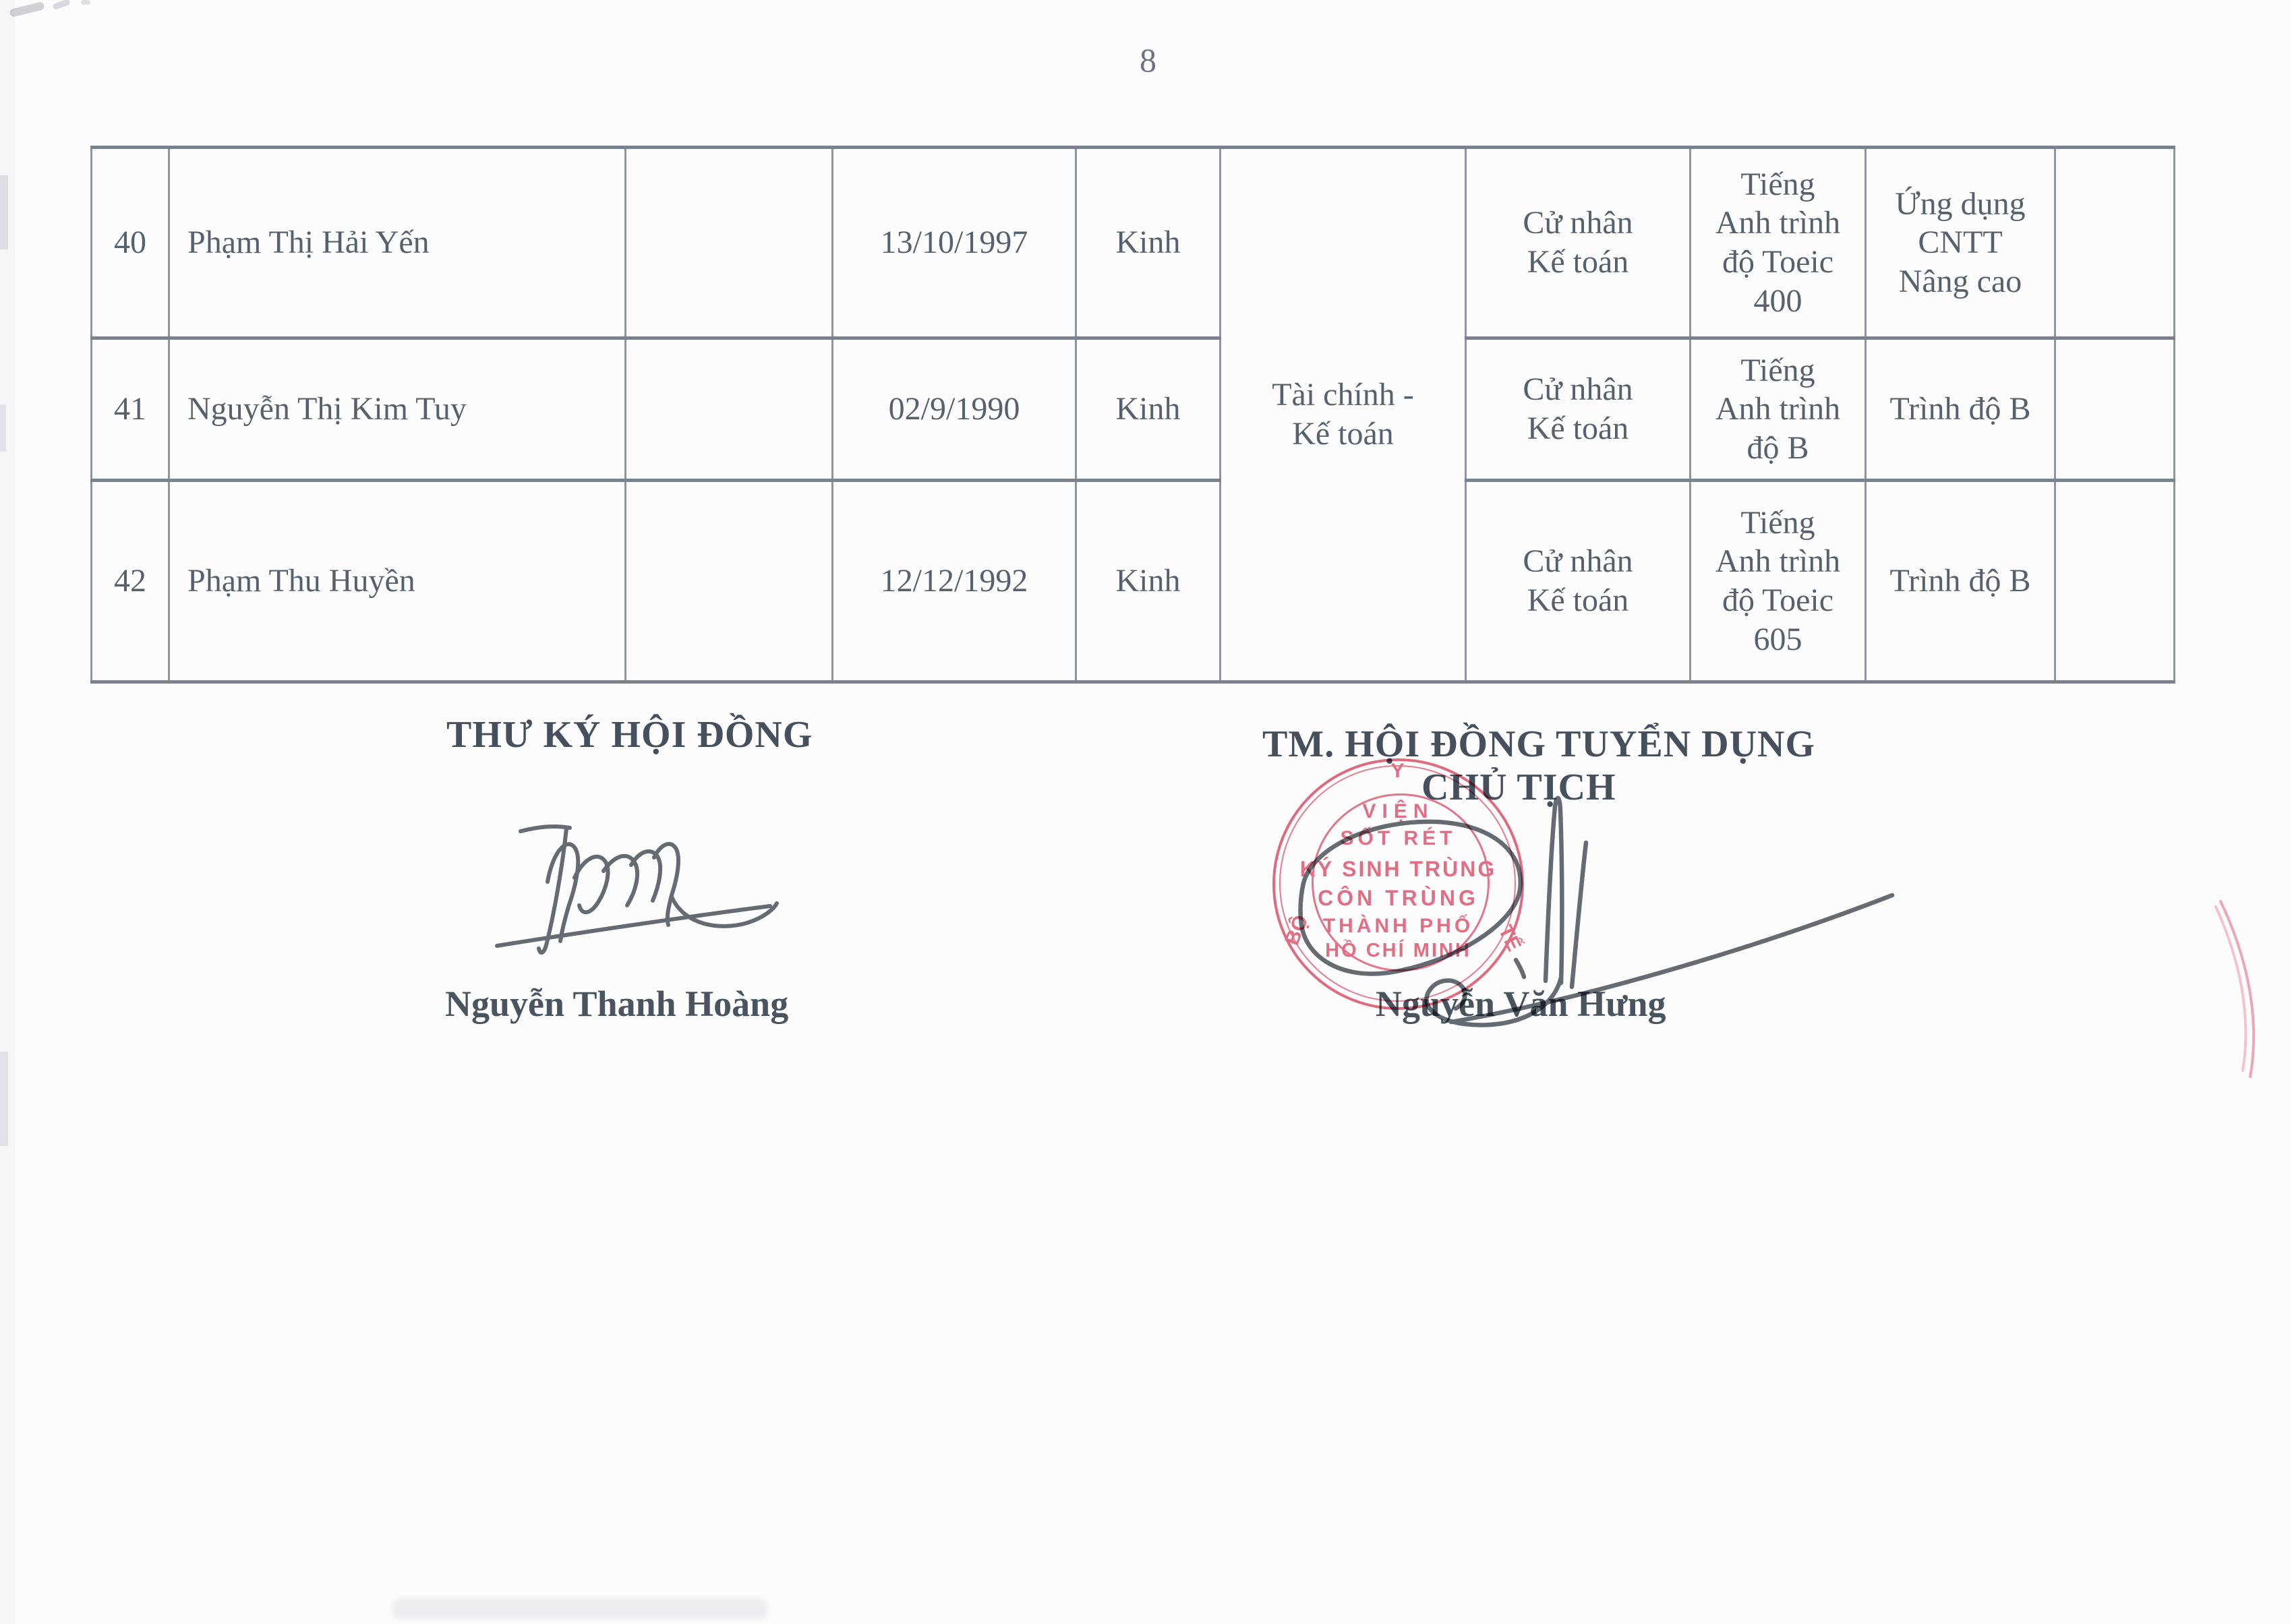 The height and width of the screenshot is (1624, 2290). What do you see at coordinates (954, 409) in the screenshot?
I see `cell-dob: 02/9/1990` at bounding box center [954, 409].